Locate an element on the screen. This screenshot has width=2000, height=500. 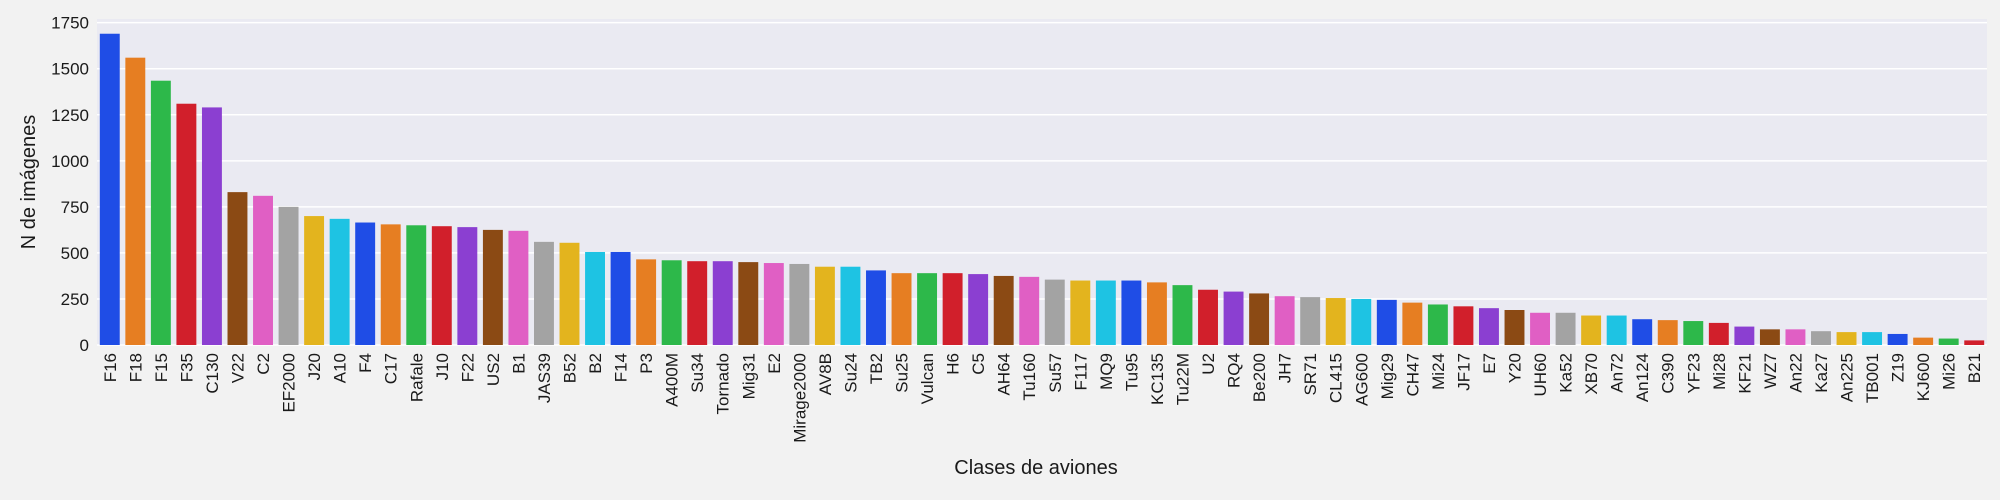
bar-B1 is located at coordinates (518, 287).